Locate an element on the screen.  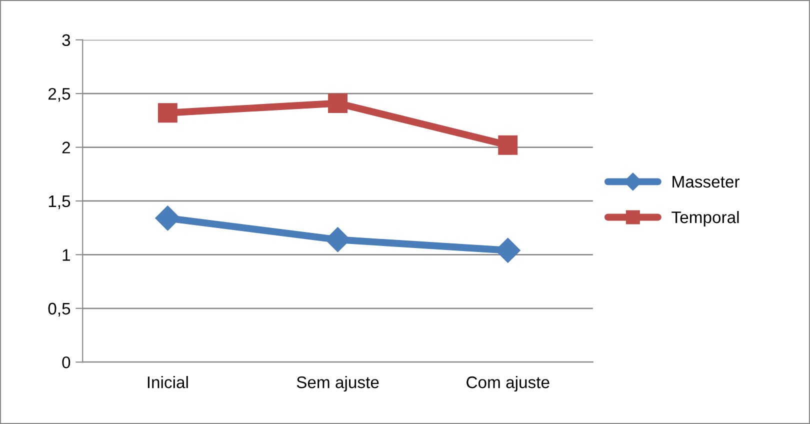
y-tick-label: 1 is located at coordinates (66, 255).